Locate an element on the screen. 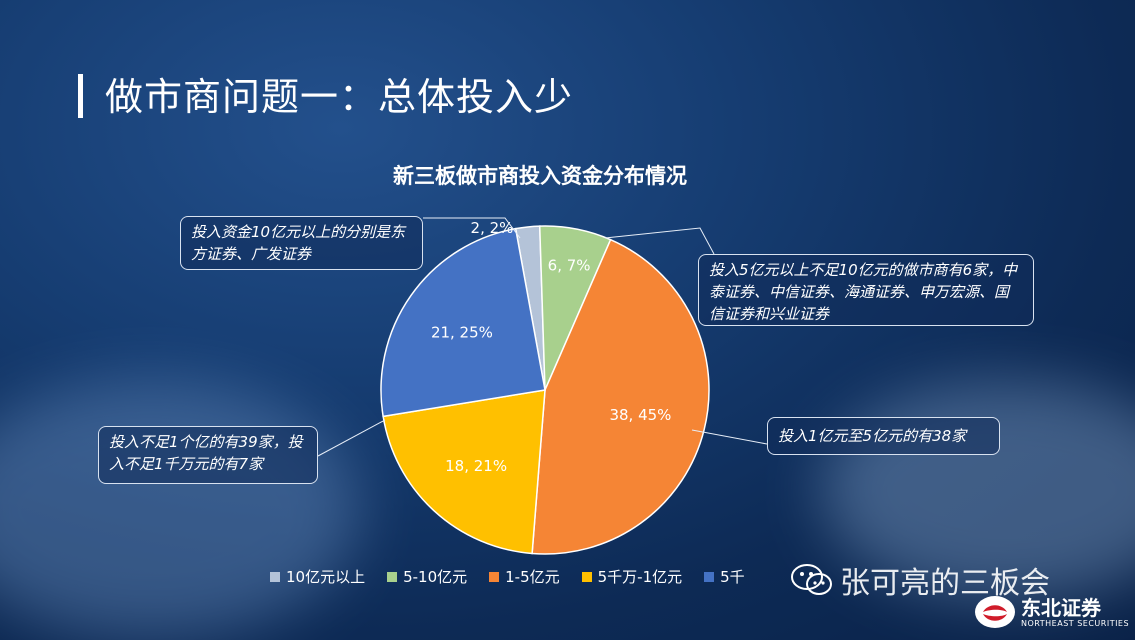 This screenshot has height=640, width=1135. legend-item: 10亿元以上 is located at coordinates (317, 576).